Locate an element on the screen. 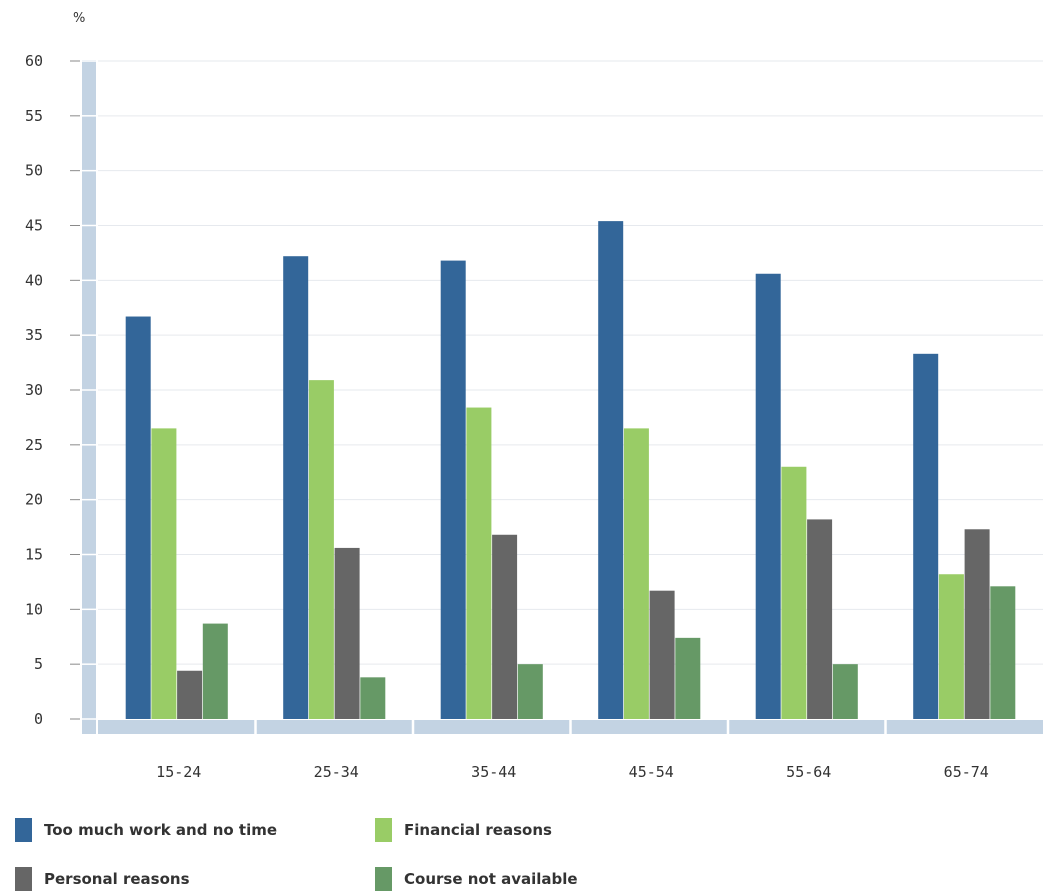 This screenshot has height=893, width=1058. legend-item-too-much-work: Too much work and no time is located at coordinates (146, 830).